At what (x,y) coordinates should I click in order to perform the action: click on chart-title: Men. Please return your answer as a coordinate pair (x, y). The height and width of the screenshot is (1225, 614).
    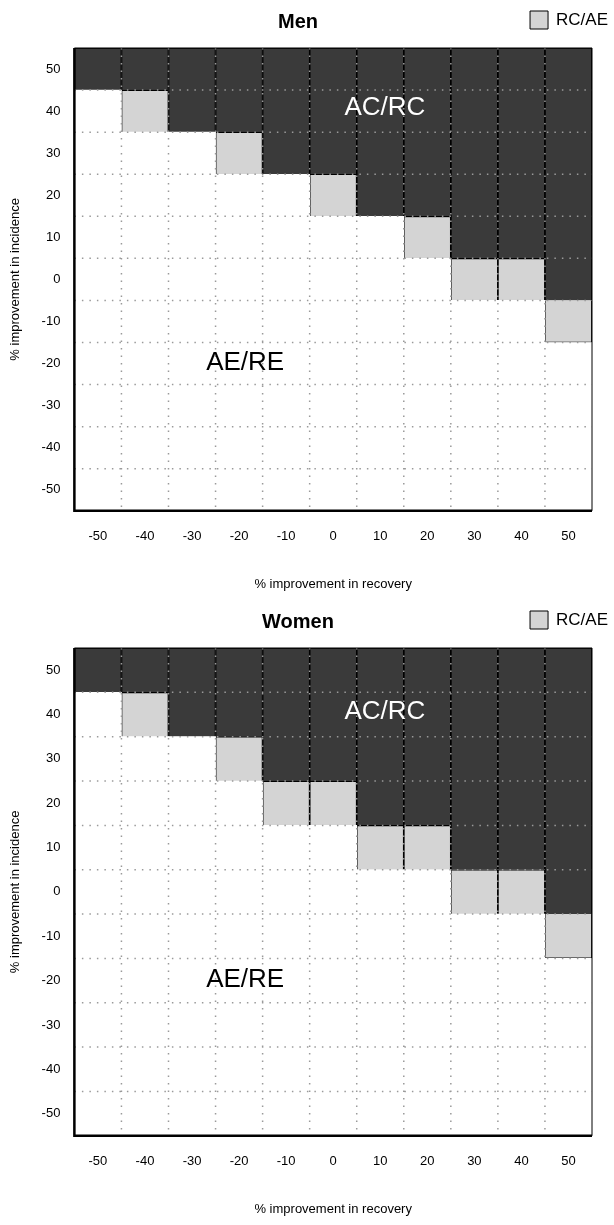
    Looking at the image, I should click on (298, 20).